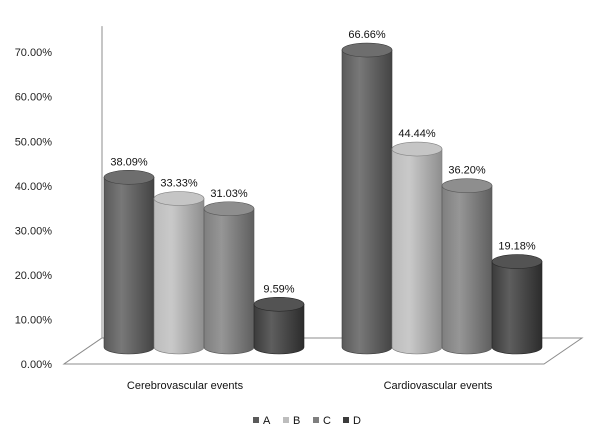  Describe the element at coordinates (517, 247) in the screenshot. I see `data-label: 19.18%` at that location.